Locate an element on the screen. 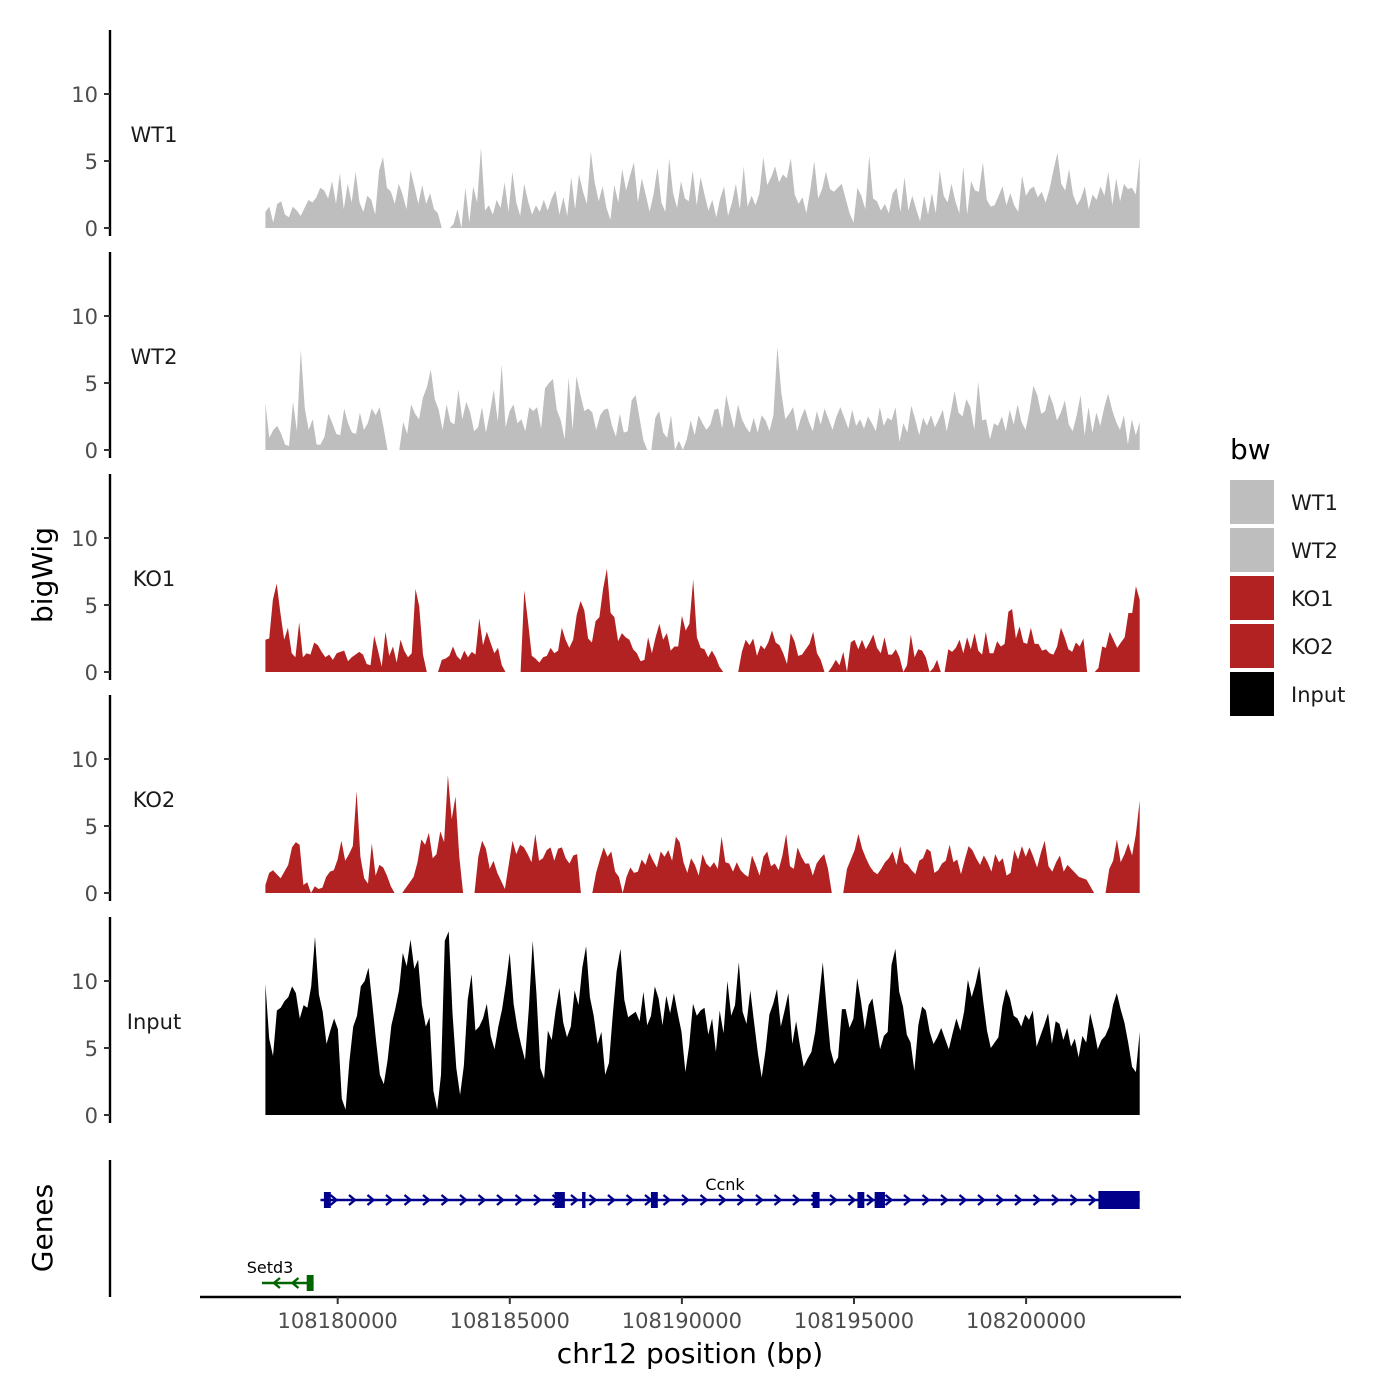 Image resolution: width=1400 pixels, height=1400 pixels. gene-label-ccnk: Ccnk is located at coordinates (725, 1184).